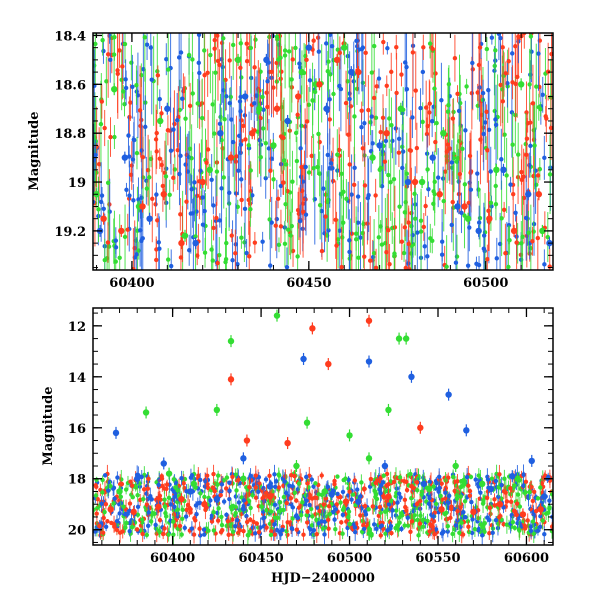 The height and width of the screenshot is (600, 600). What do you see at coordinates (308, 283) in the screenshot?
I see `top-x-tick-label: 60450` at bounding box center [308, 283].